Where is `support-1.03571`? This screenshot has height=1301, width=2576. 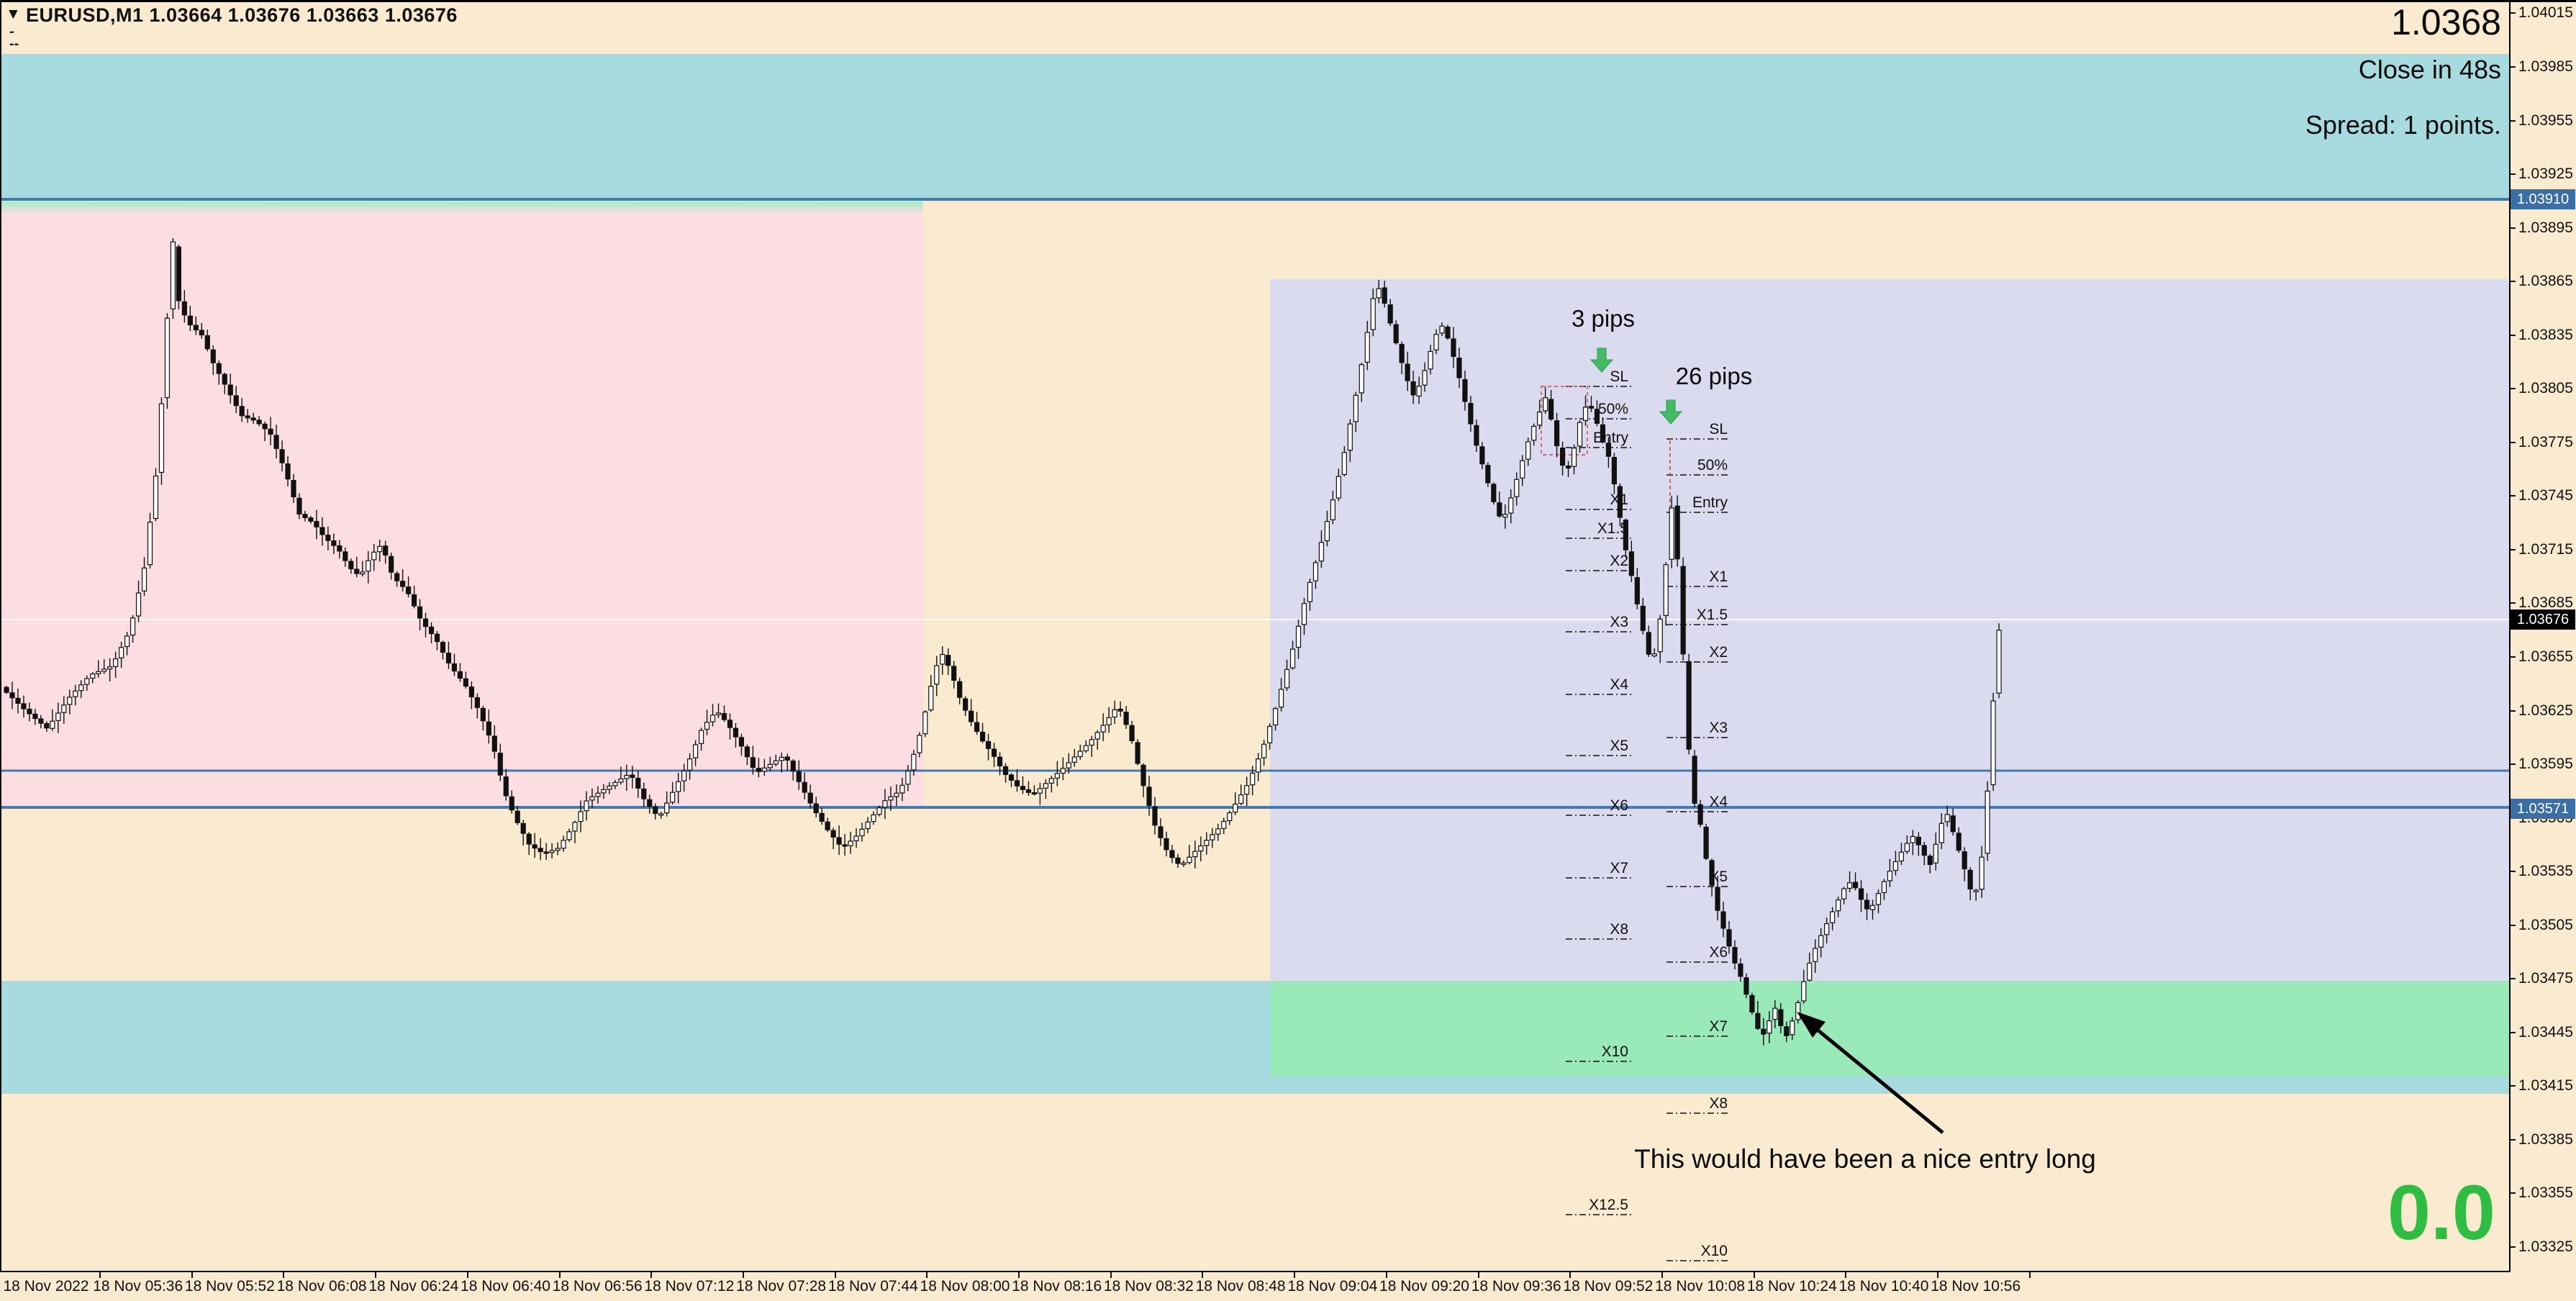
support-1.03571 is located at coordinates (1254, 807).